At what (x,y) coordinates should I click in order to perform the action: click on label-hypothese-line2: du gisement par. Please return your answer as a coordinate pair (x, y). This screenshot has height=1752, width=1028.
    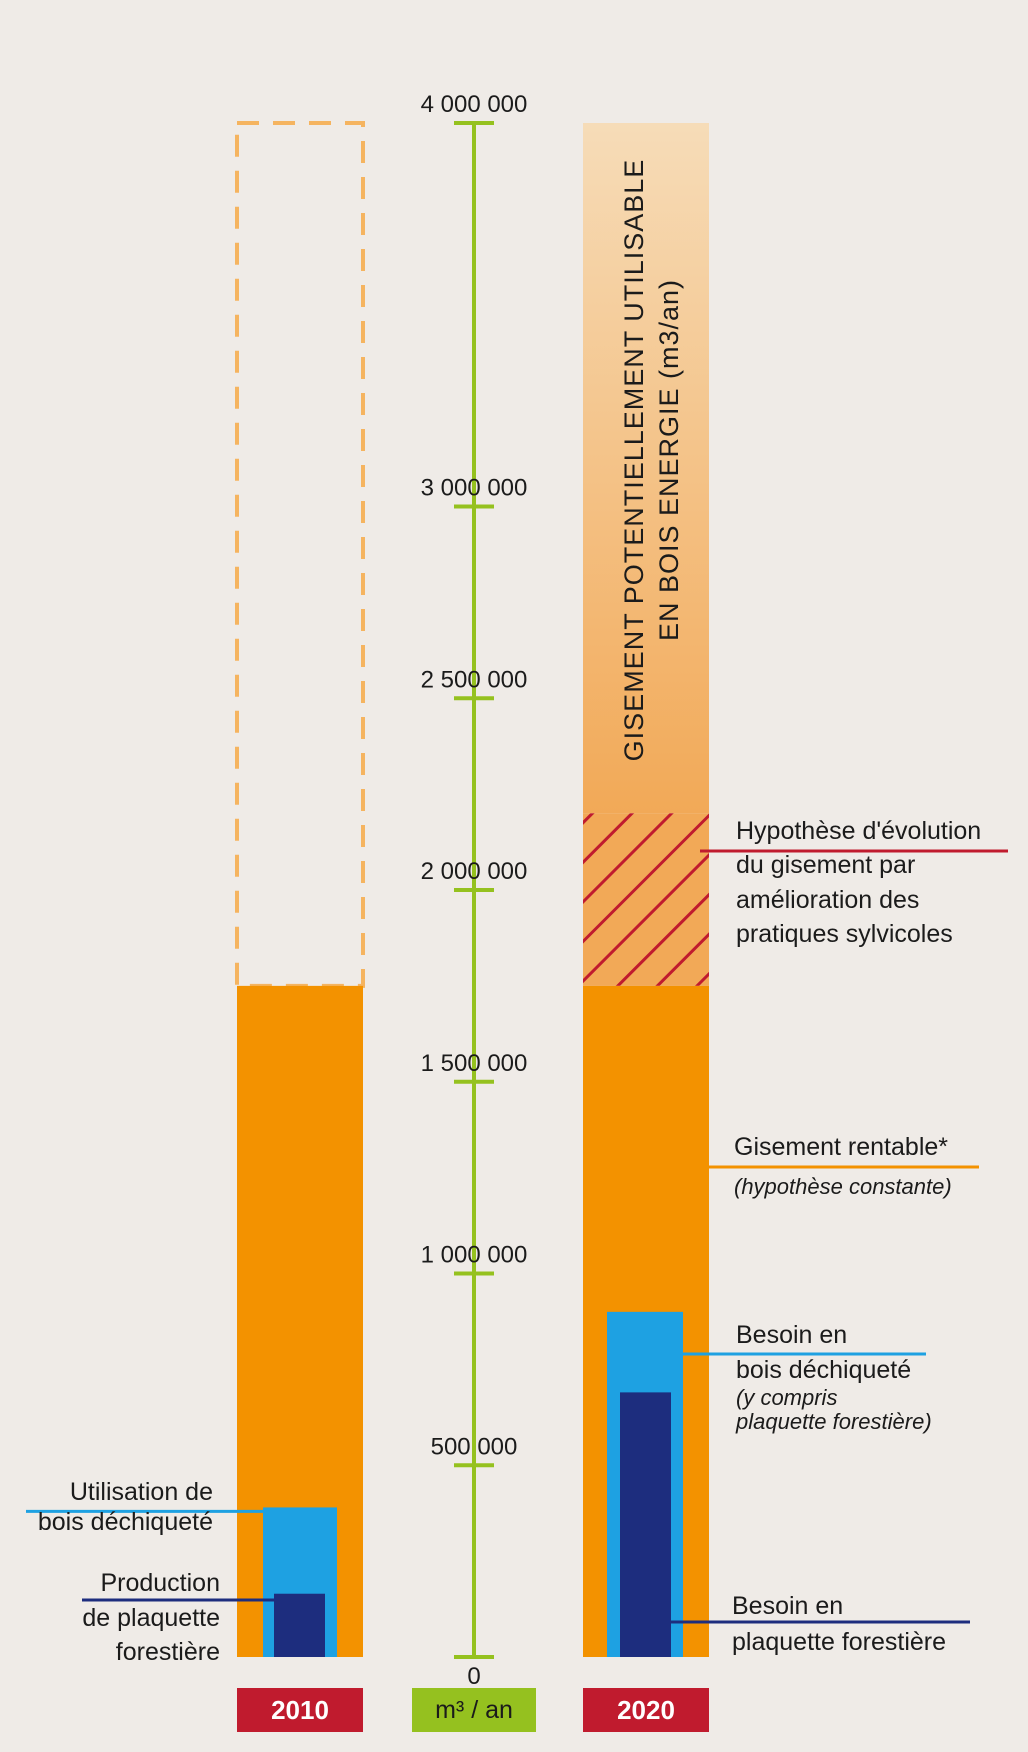
    Looking at the image, I should click on (826, 865).